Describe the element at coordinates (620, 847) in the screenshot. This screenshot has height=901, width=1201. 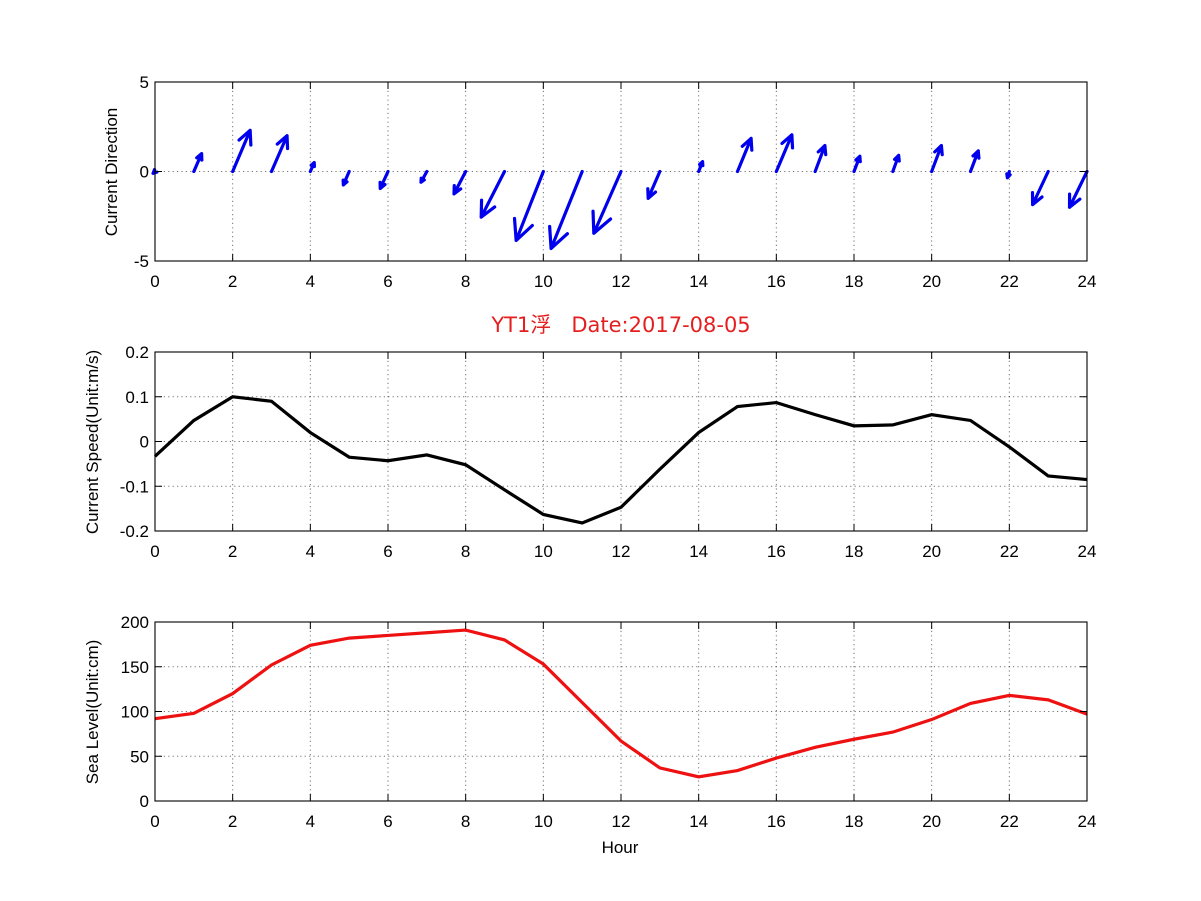
I see `sea-level-xlabel: Hour` at that location.